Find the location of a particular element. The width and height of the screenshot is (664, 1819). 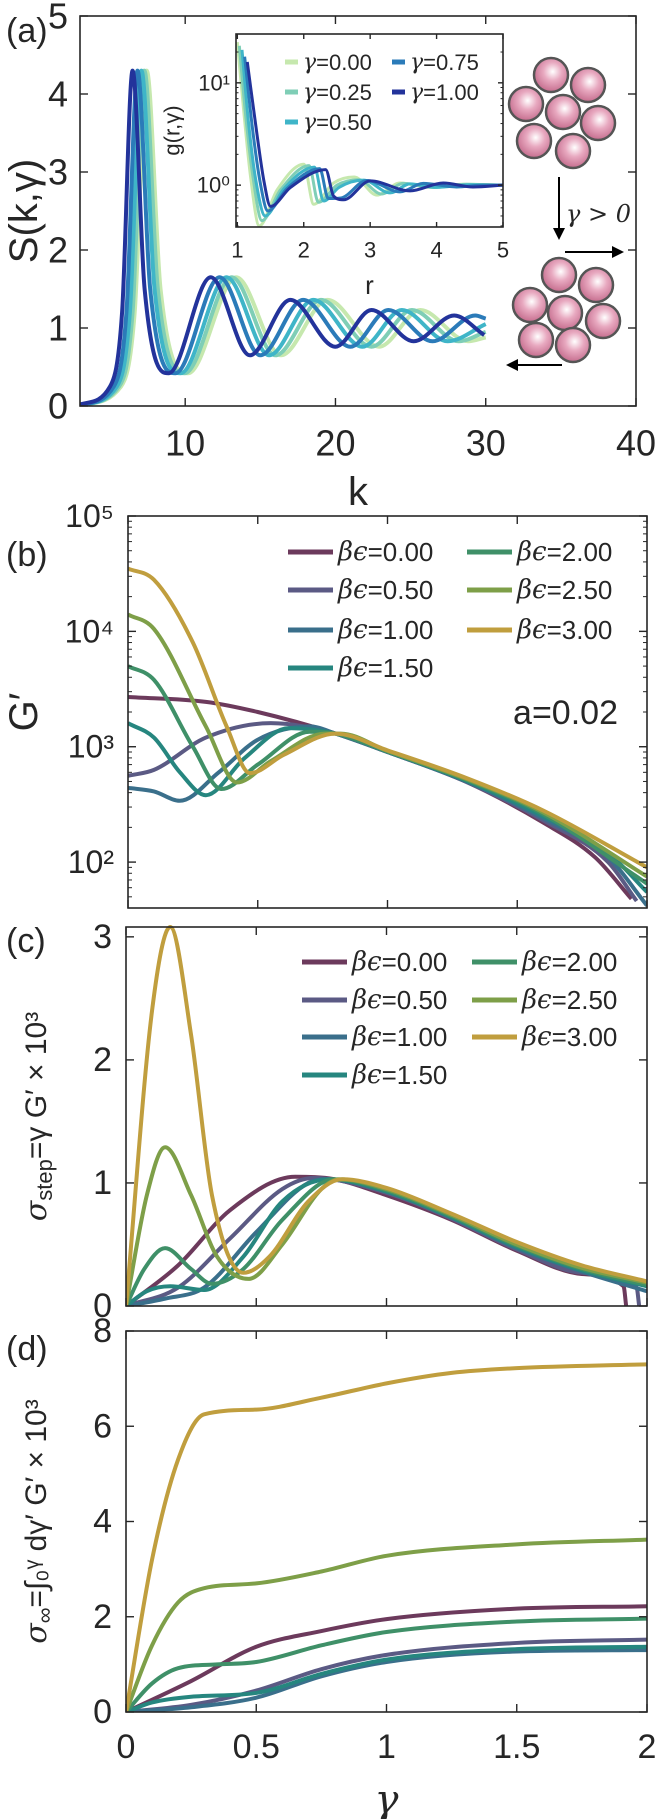

y-title-subscript: step is located at coordinates (44, 1180).